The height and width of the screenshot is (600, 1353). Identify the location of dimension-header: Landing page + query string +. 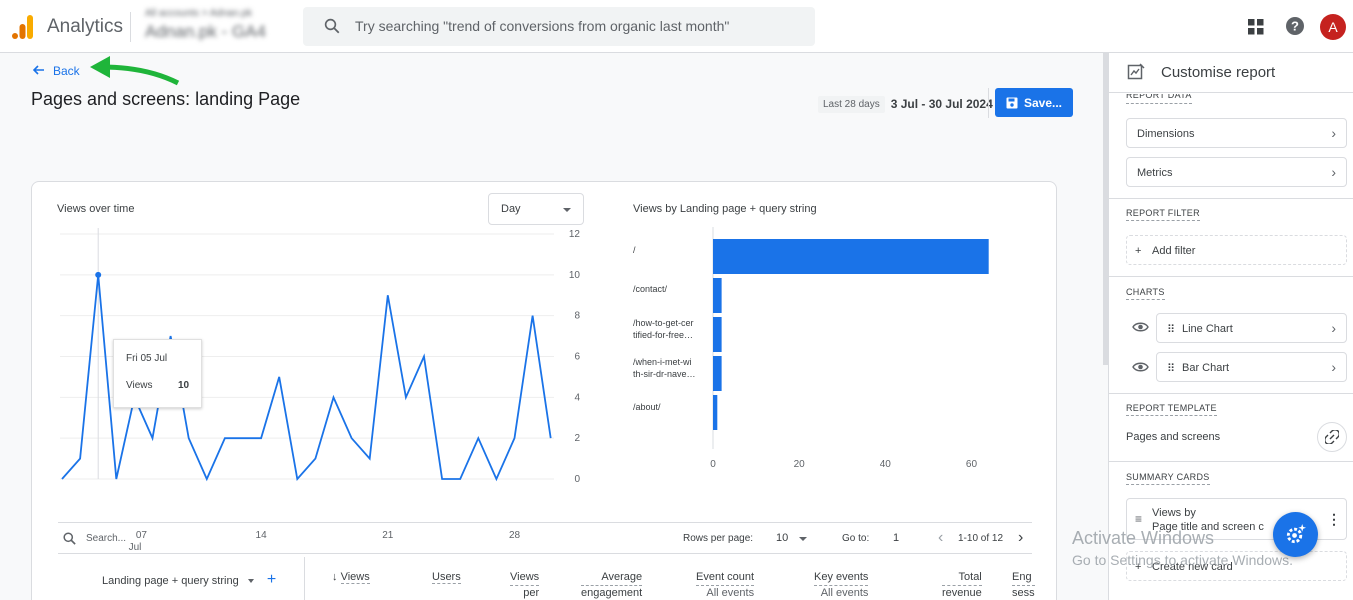
(189, 580).